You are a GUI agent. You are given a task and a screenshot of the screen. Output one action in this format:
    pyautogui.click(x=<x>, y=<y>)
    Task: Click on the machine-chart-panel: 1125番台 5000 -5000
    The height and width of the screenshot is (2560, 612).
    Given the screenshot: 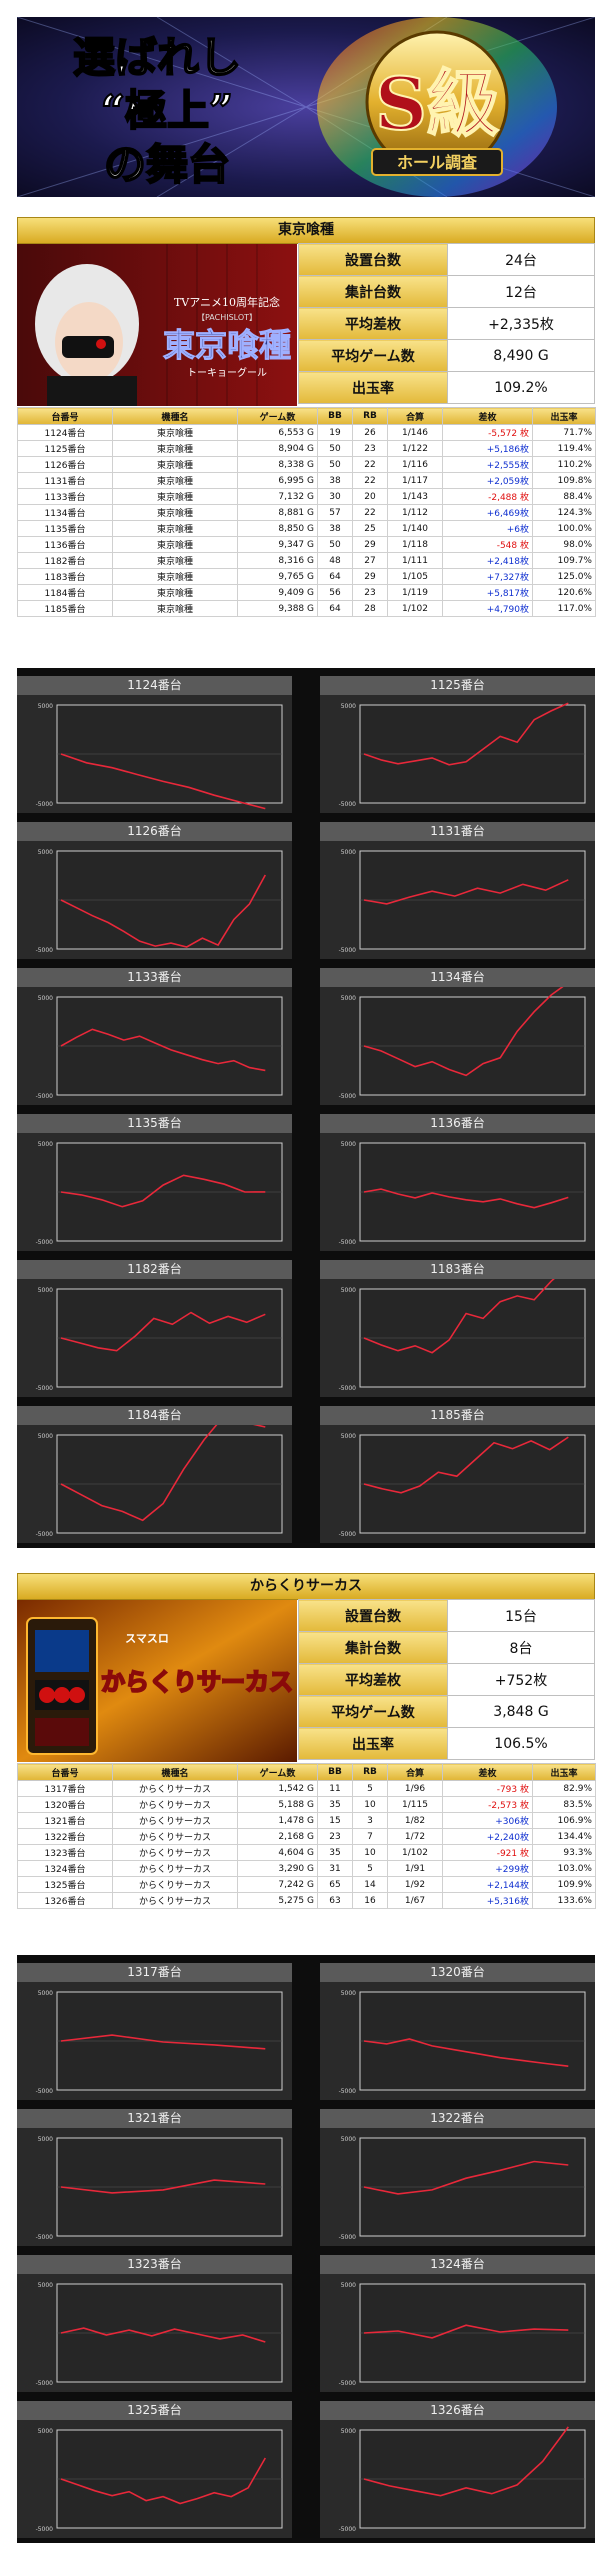 What is the action you would take?
    pyautogui.click(x=457, y=744)
    